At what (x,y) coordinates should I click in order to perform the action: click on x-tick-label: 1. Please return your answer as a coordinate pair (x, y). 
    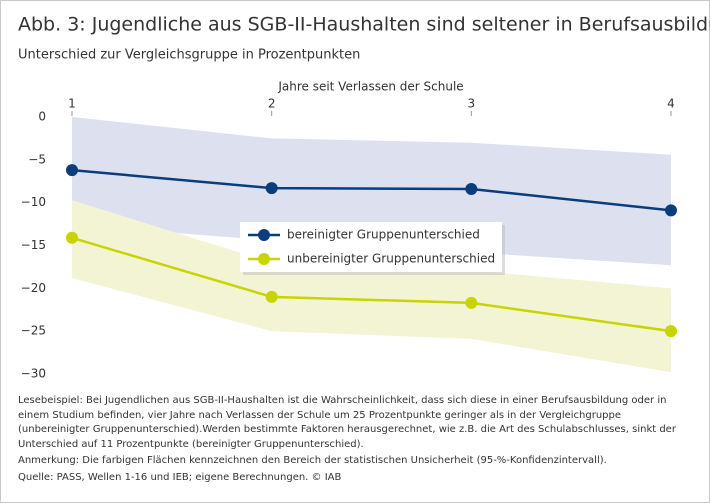
    Looking at the image, I should click on (72, 104).